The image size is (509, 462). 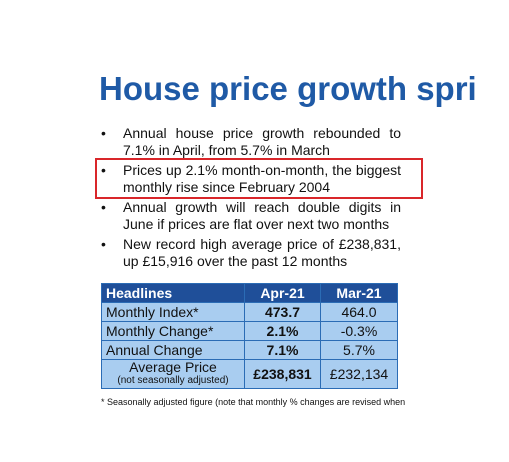 What do you see at coordinates (359, 350) in the screenshot?
I see `mar-value: 5.7%` at bounding box center [359, 350].